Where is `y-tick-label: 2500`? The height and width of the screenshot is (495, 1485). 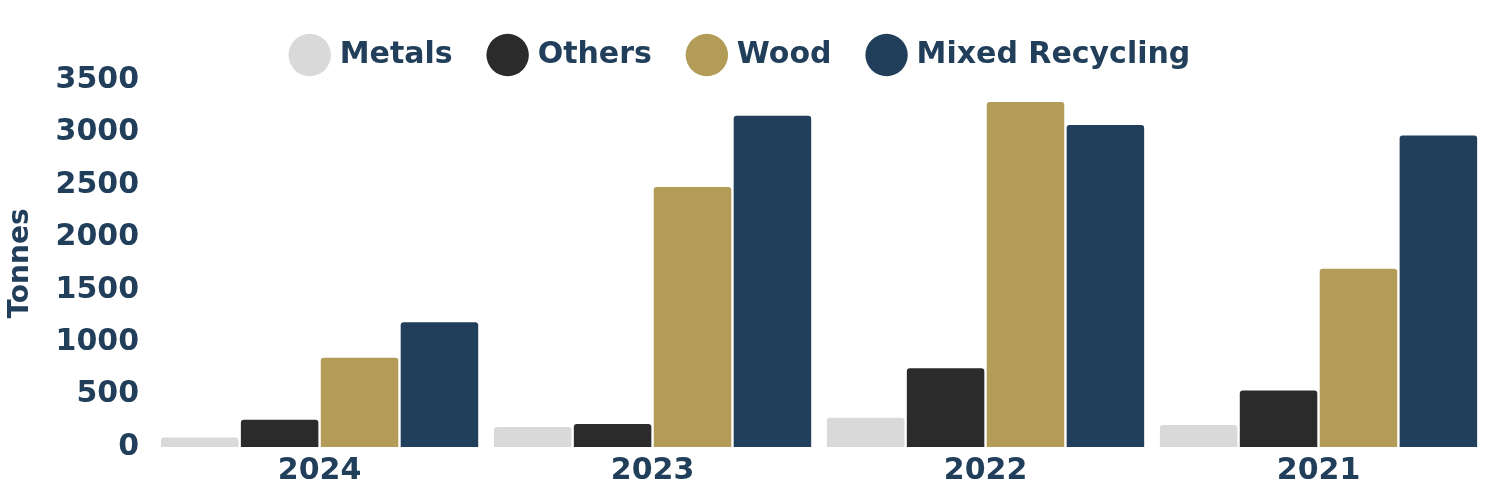
y-tick-label: 2500 is located at coordinates (97, 182).